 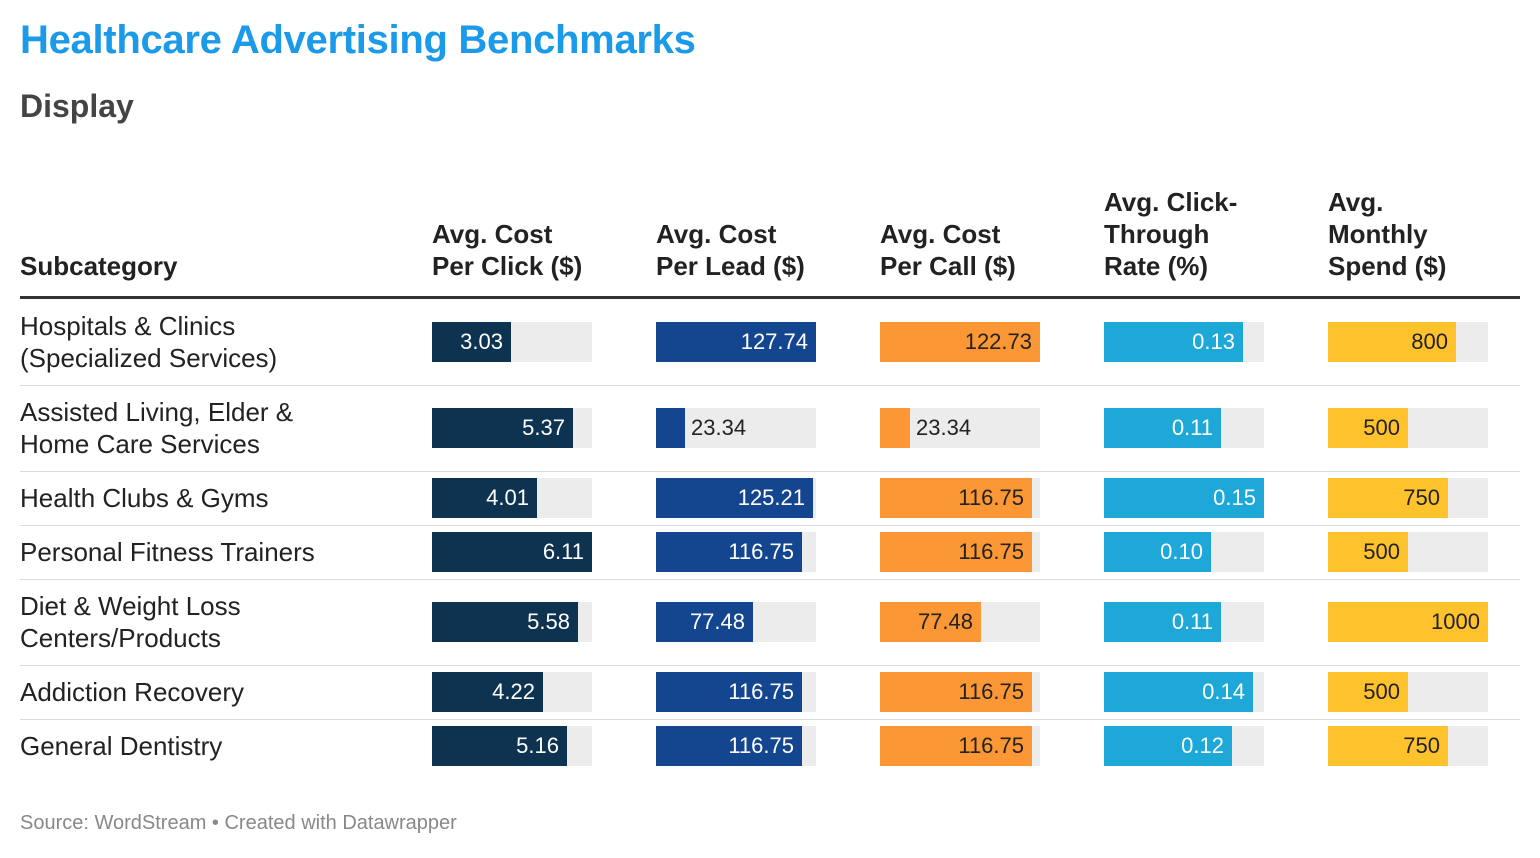 What do you see at coordinates (507, 266) in the screenshot?
I see `column-header-line: Per Click ($)` at bounding box center [507, 266].